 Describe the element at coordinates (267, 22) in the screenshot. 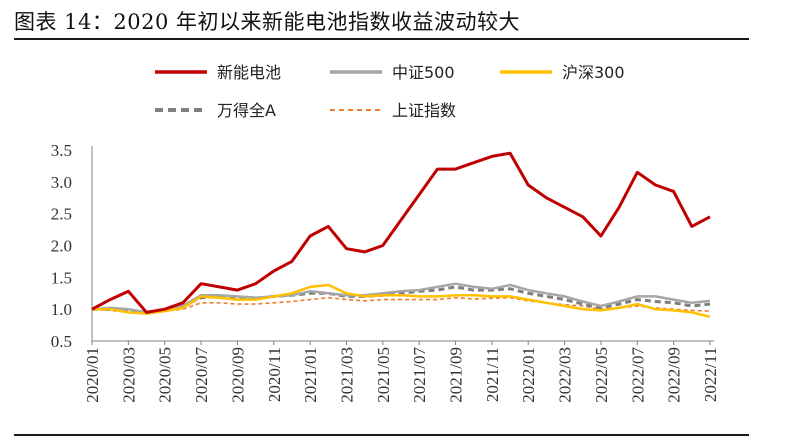

I see `chart-title: 图表 14：2020 年初以来新能电池指数收益波动较大` at that location.